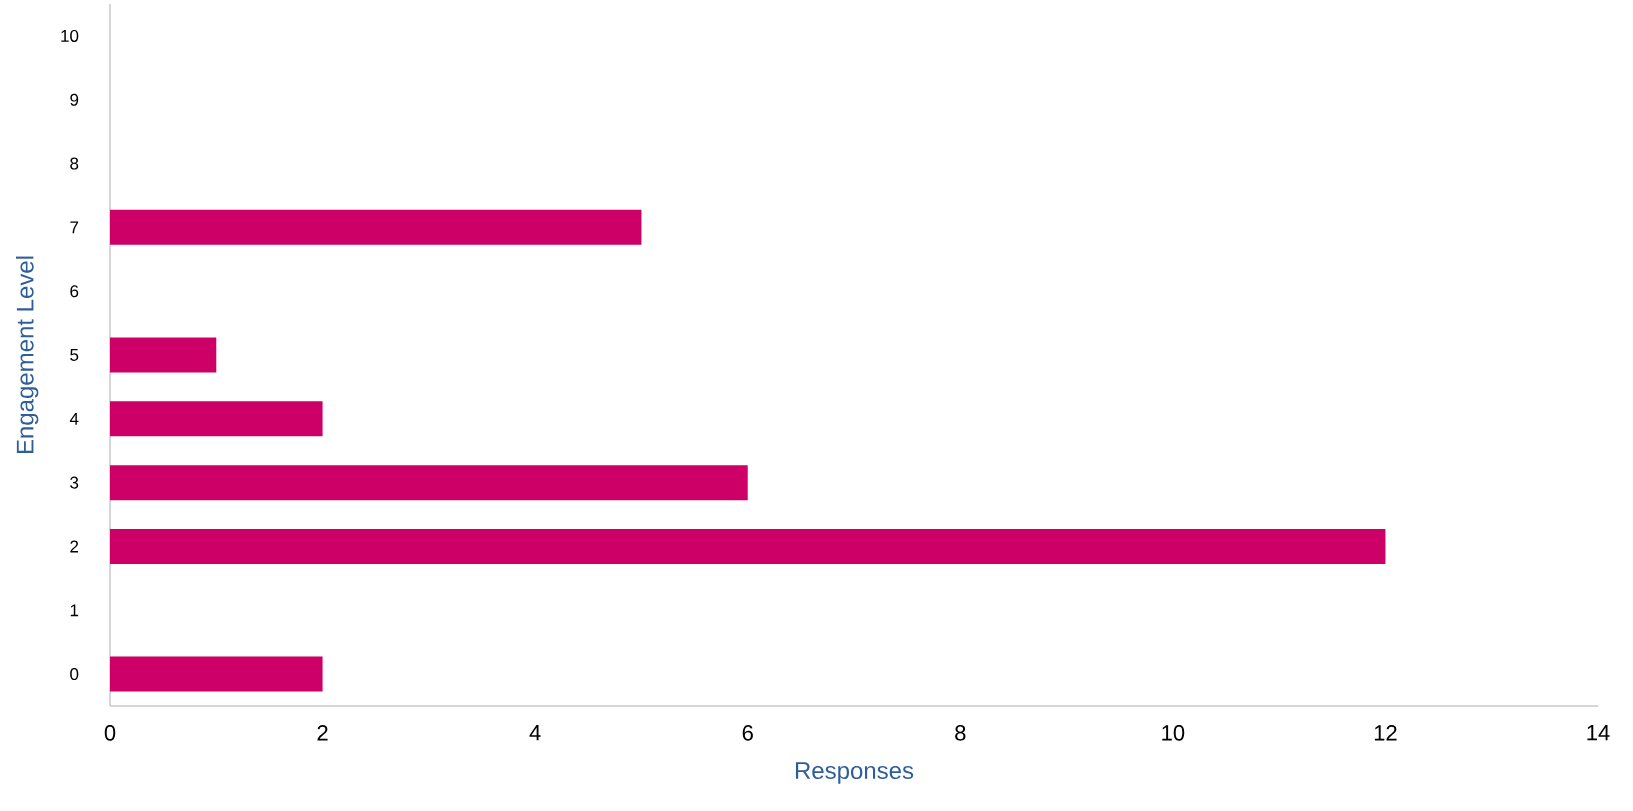  I want to click on x-tick-label: 14, so click(1598, 733).